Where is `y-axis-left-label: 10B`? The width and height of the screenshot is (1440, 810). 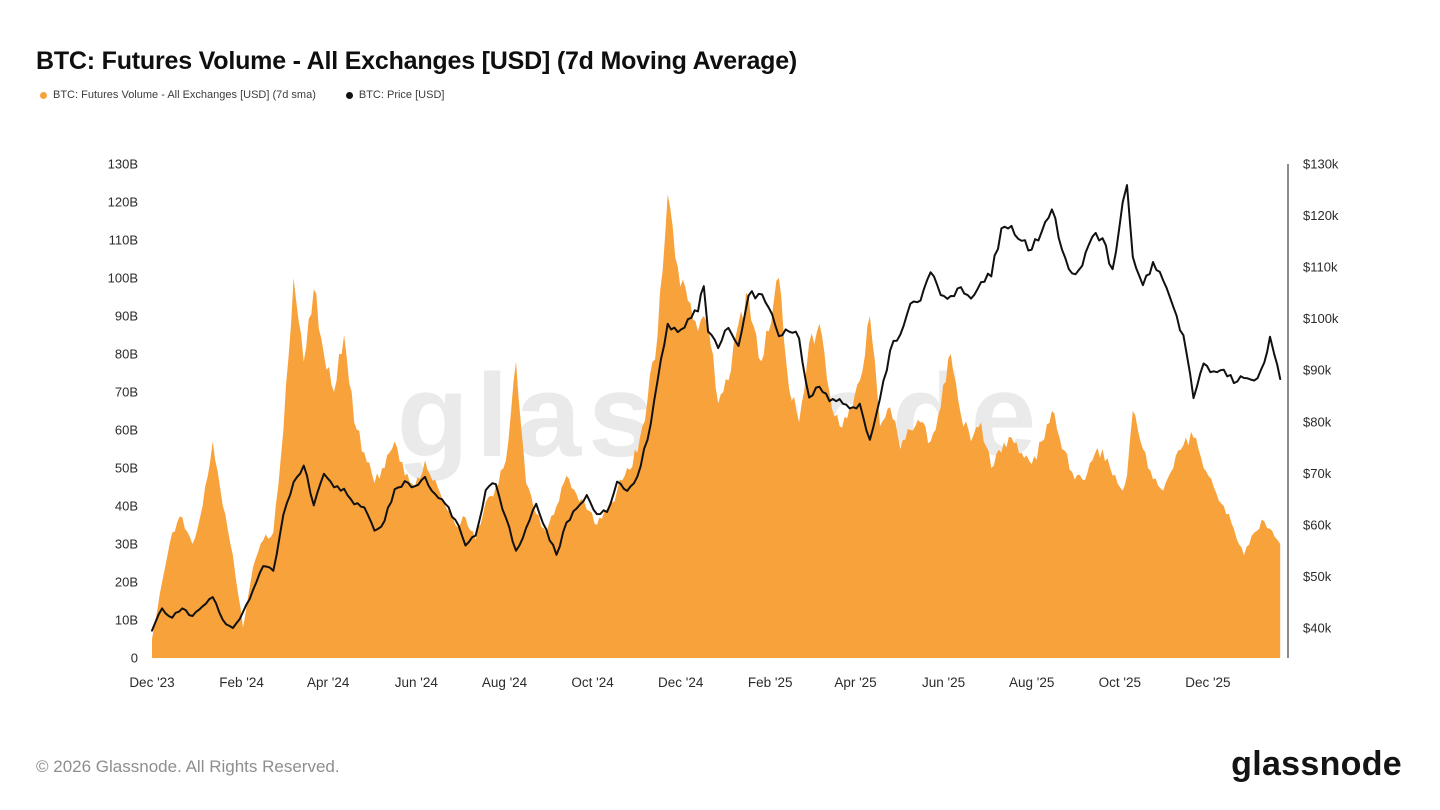
y-axis-left-label: 10B is located at coordinates (126, 620).